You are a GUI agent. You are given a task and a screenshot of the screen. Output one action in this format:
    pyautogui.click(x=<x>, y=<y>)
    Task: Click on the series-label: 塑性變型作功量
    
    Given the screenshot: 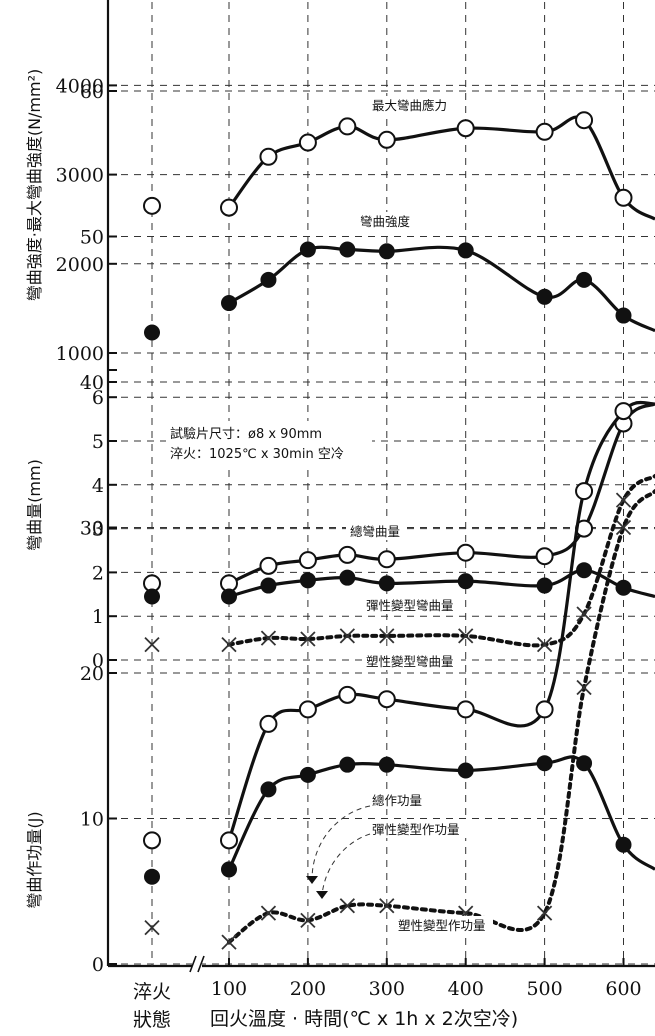 What is the action you would take?
    pyautogui.click(x=442, y=925)
    